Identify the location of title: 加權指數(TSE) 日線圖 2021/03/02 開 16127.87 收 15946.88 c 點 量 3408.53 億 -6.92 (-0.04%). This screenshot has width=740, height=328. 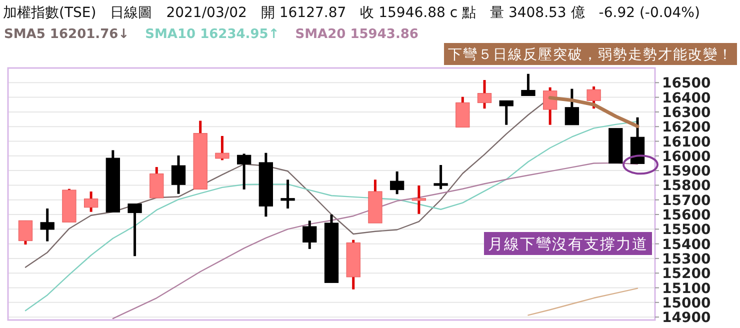
(351, 13).